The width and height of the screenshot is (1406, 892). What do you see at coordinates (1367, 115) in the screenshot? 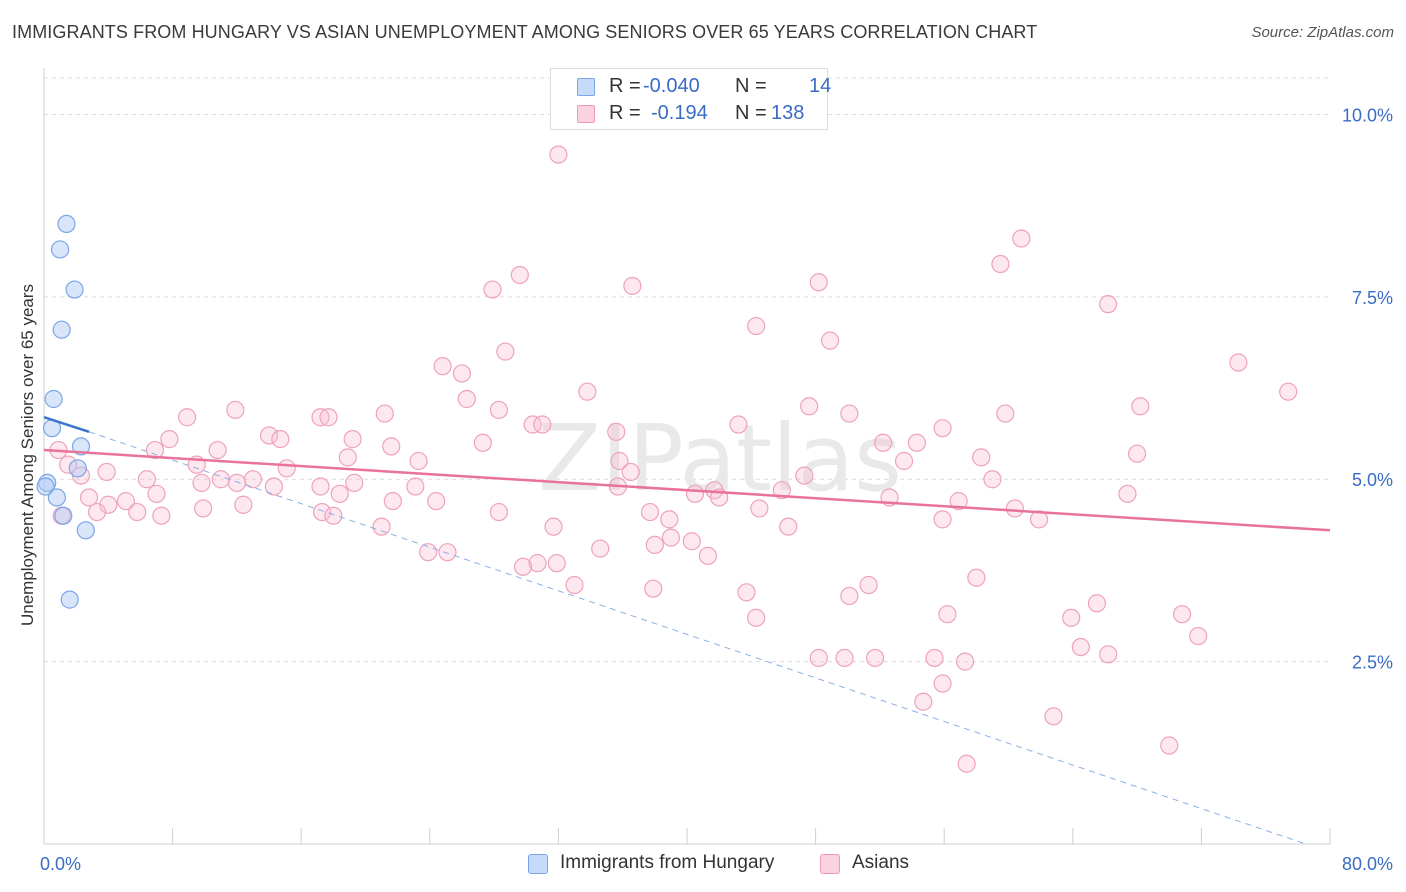
I see `y-tick-label: 10.0%` at bounding box center [1367, 115].